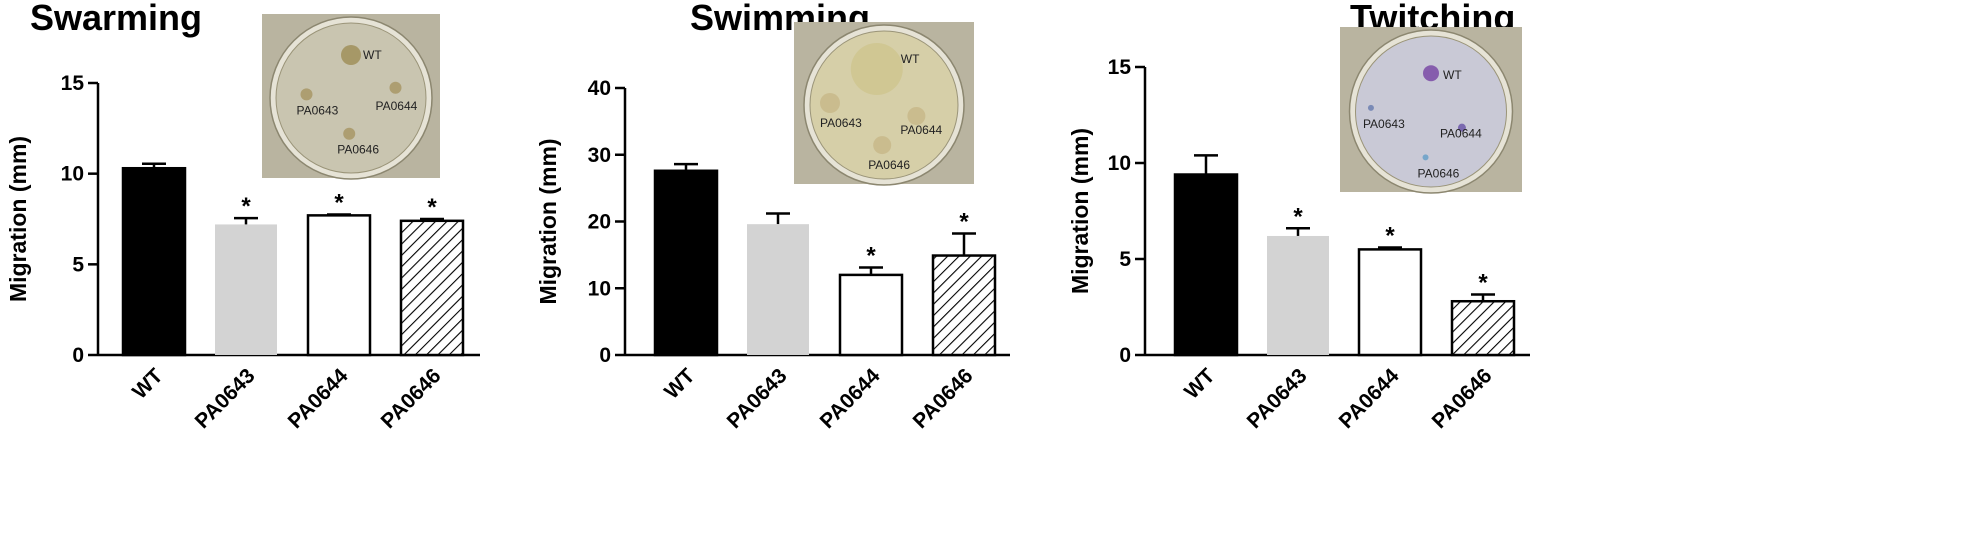 The image size is (1970, 559). I want to click on y-tick-label: 20, so click(599, 222).